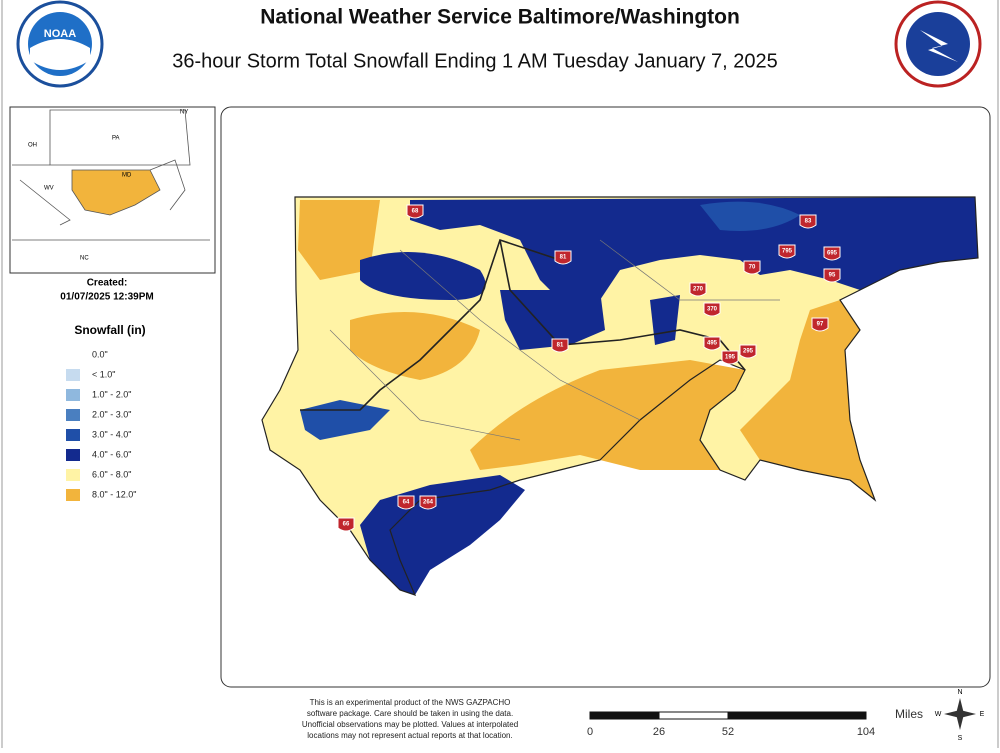 The image size is (1000, 753). Describe the element at coordinates (109, 330) in the screenshot. I see `legend-title: Snowfall (in)` at that location.